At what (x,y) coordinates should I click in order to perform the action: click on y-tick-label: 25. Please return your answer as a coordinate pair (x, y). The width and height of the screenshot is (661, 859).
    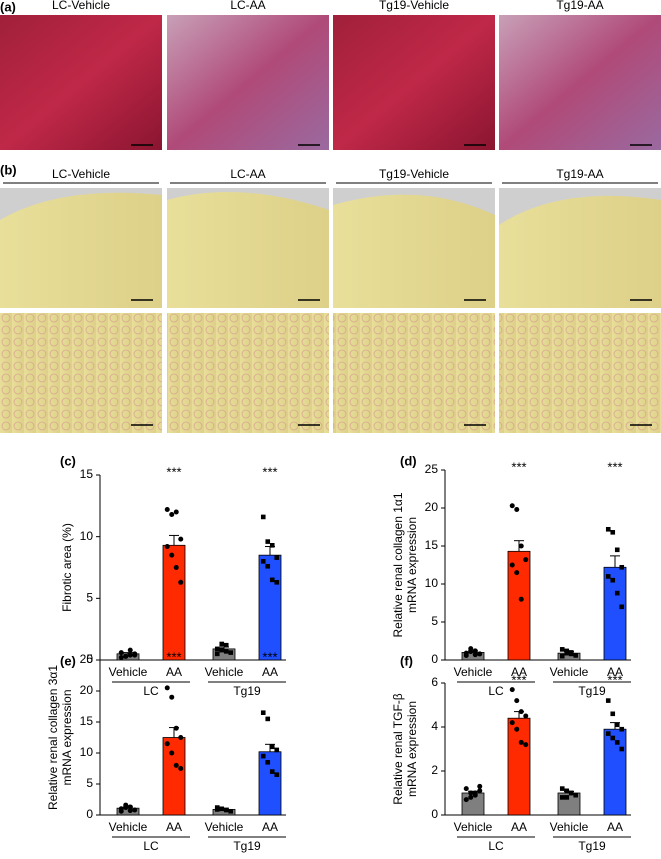
    Looking at the image, I should click on (87, 659).